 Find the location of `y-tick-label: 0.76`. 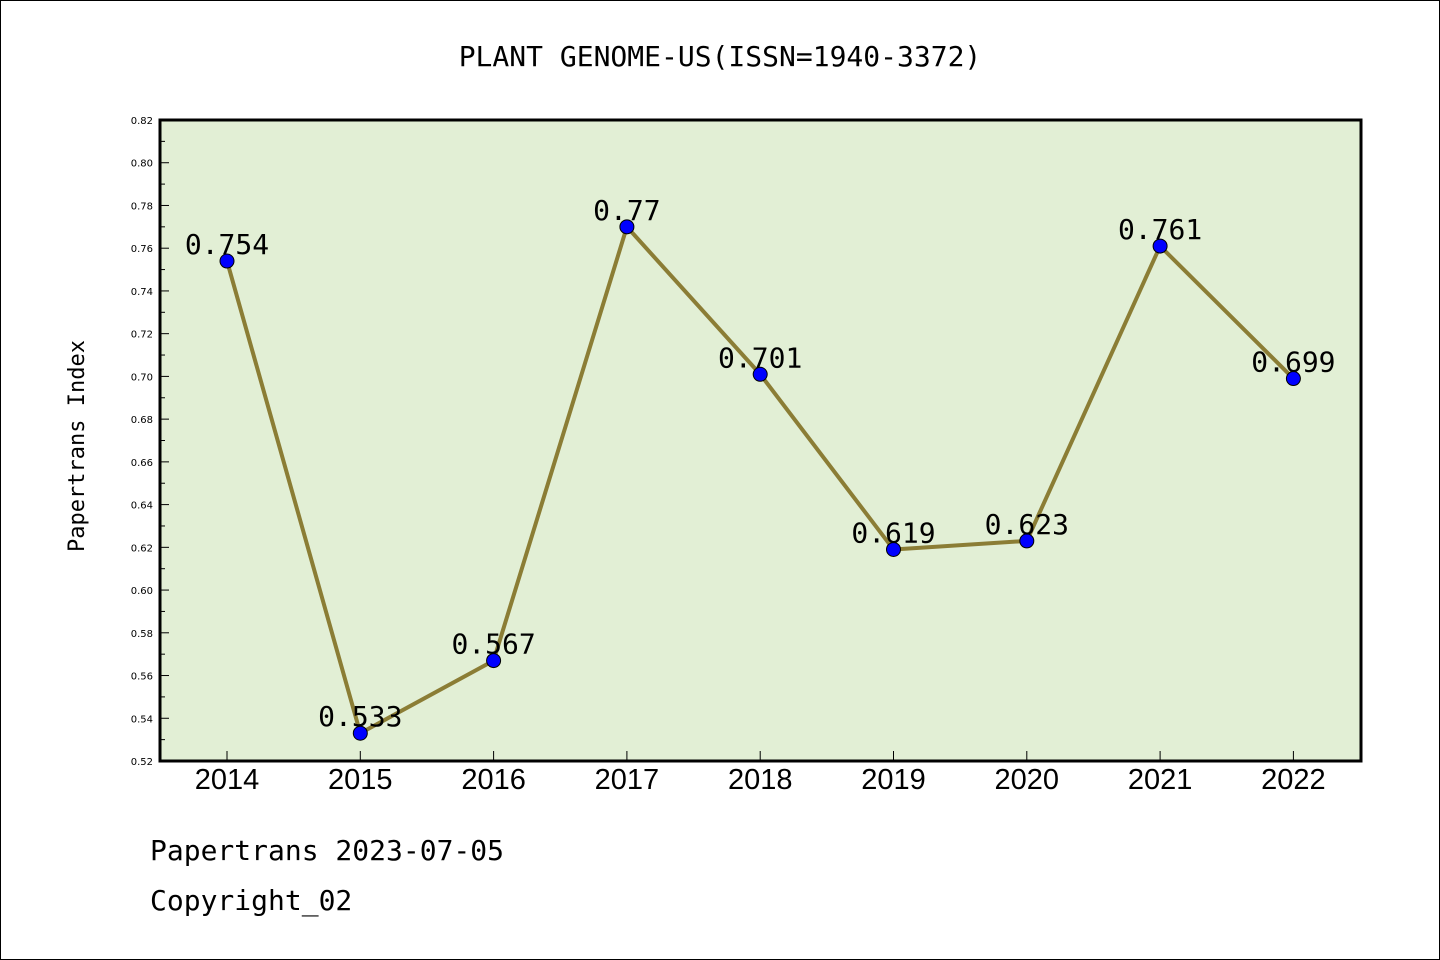

y-tick-label: 0.76 is located at coordinates (142, 249).